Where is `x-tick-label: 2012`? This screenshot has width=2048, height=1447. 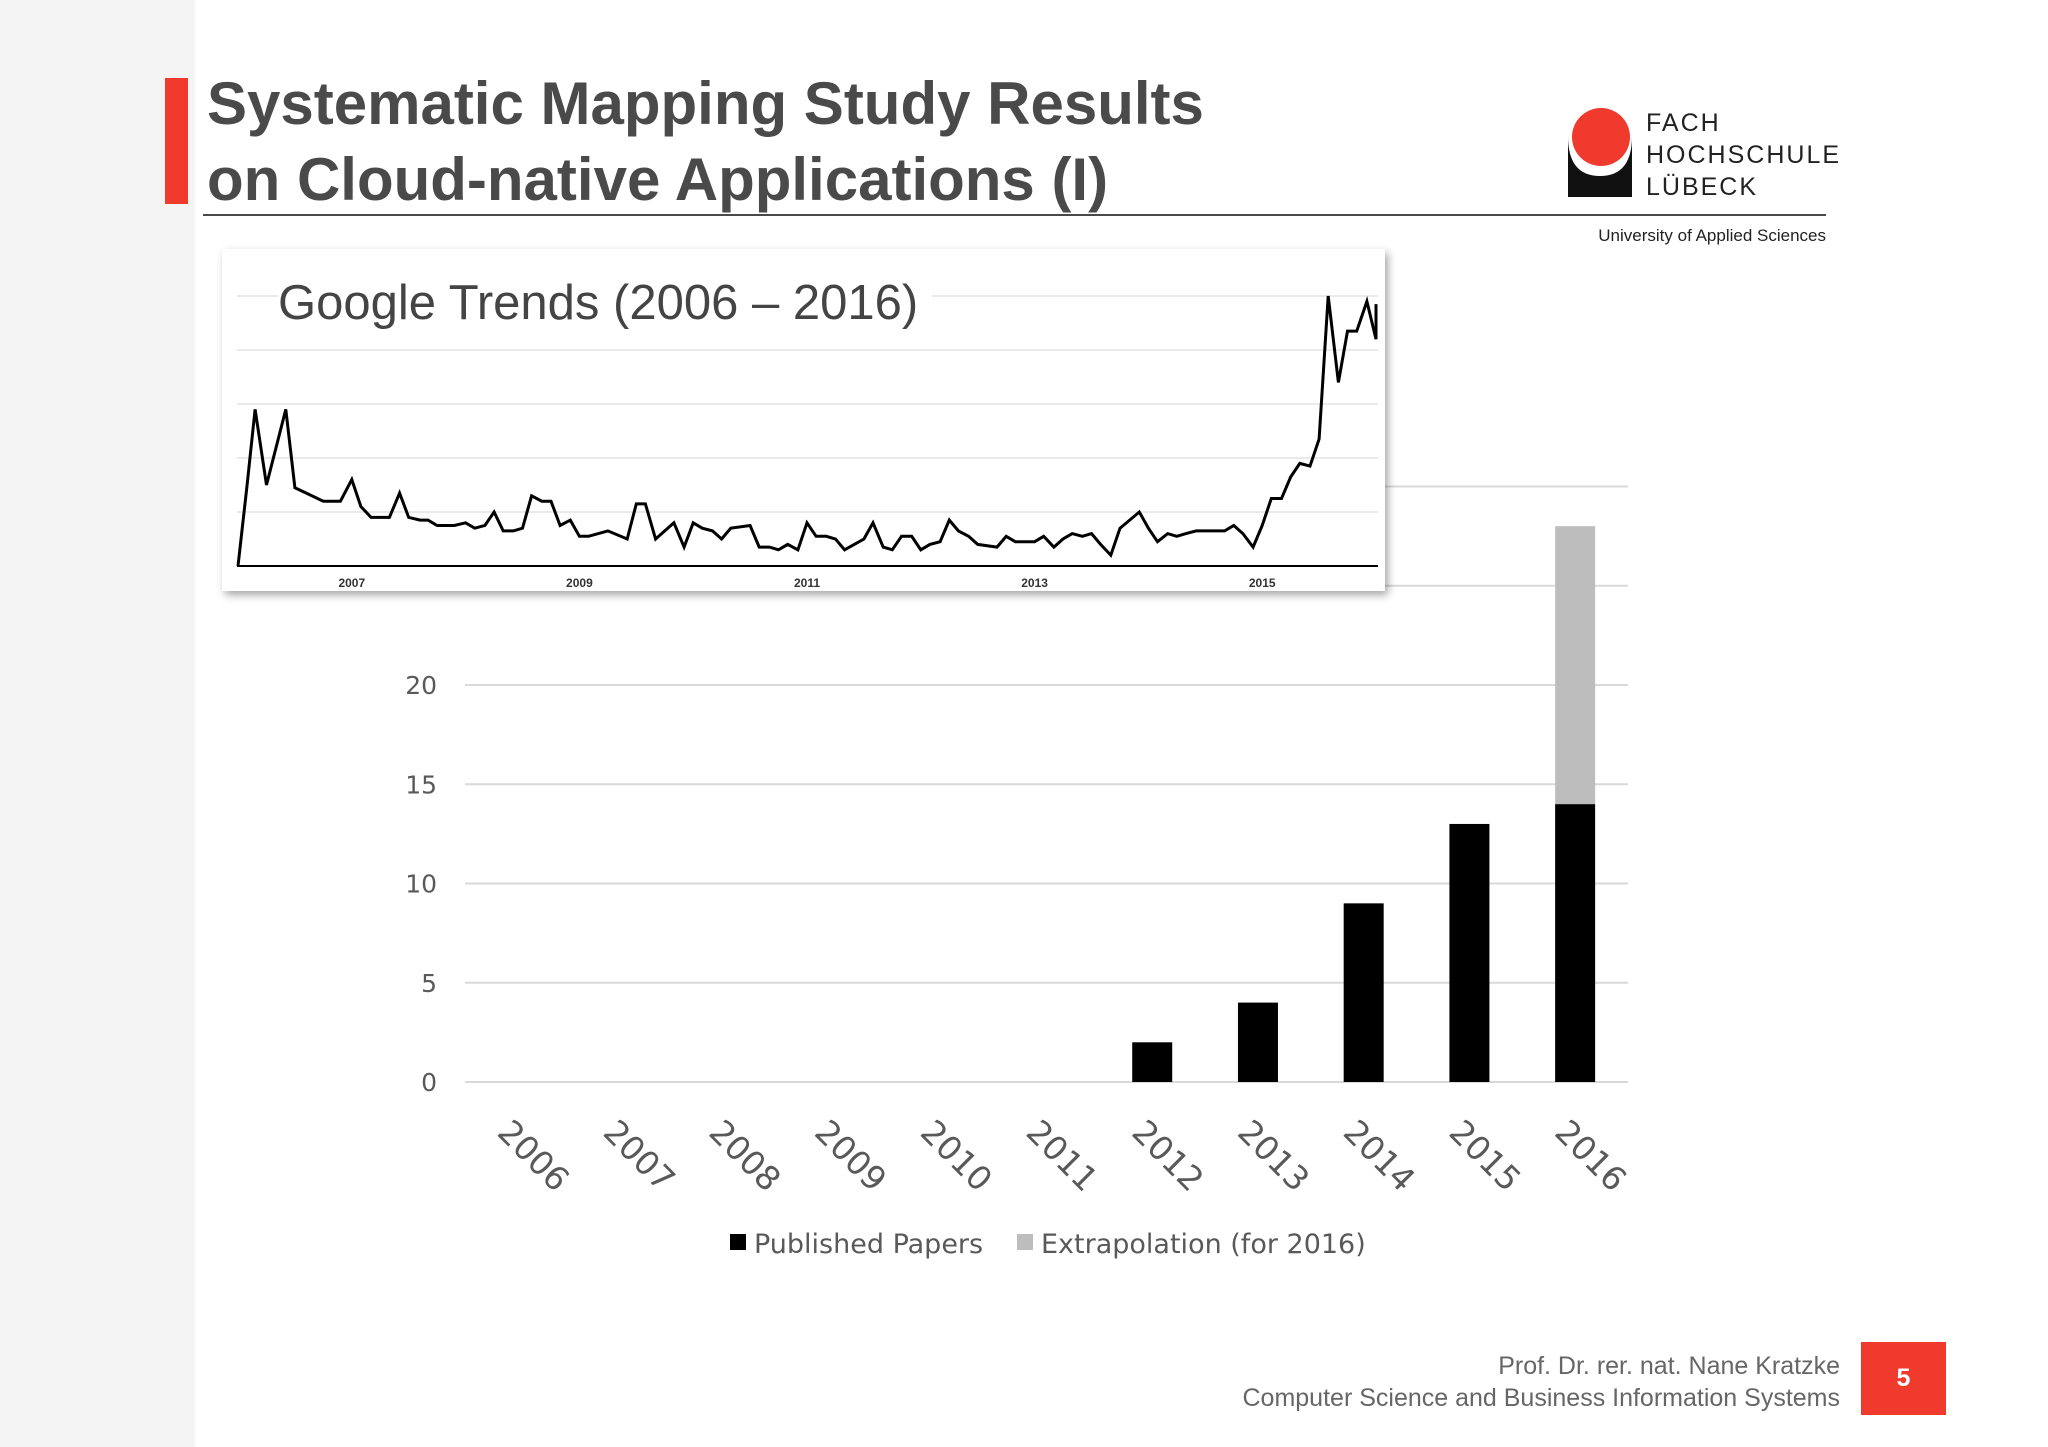
x-tick-label: 2012 is located at coordinates (1168, 1155).